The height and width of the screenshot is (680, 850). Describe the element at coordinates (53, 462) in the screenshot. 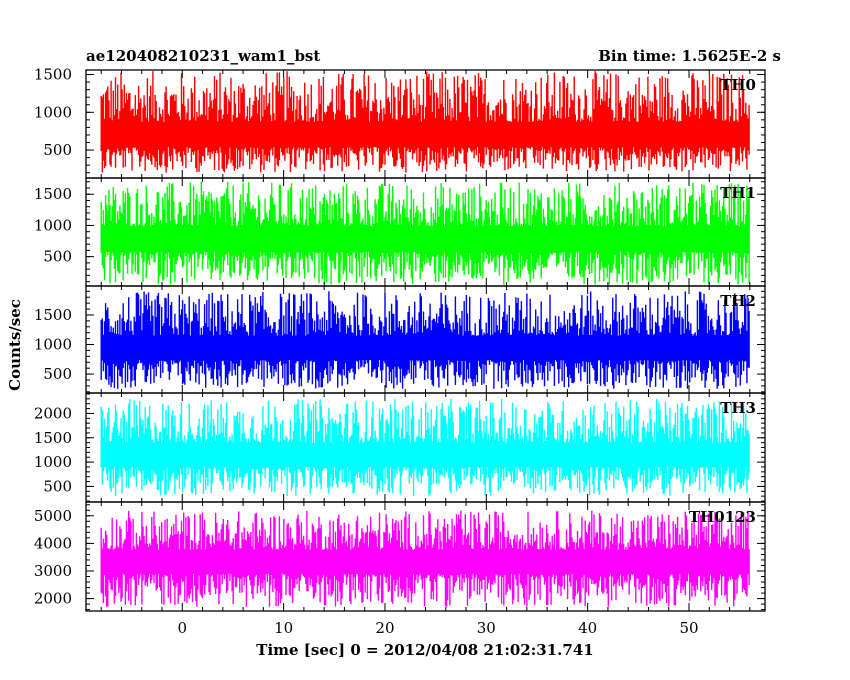

I see `y-tick-label-th3: 1000` at that location.